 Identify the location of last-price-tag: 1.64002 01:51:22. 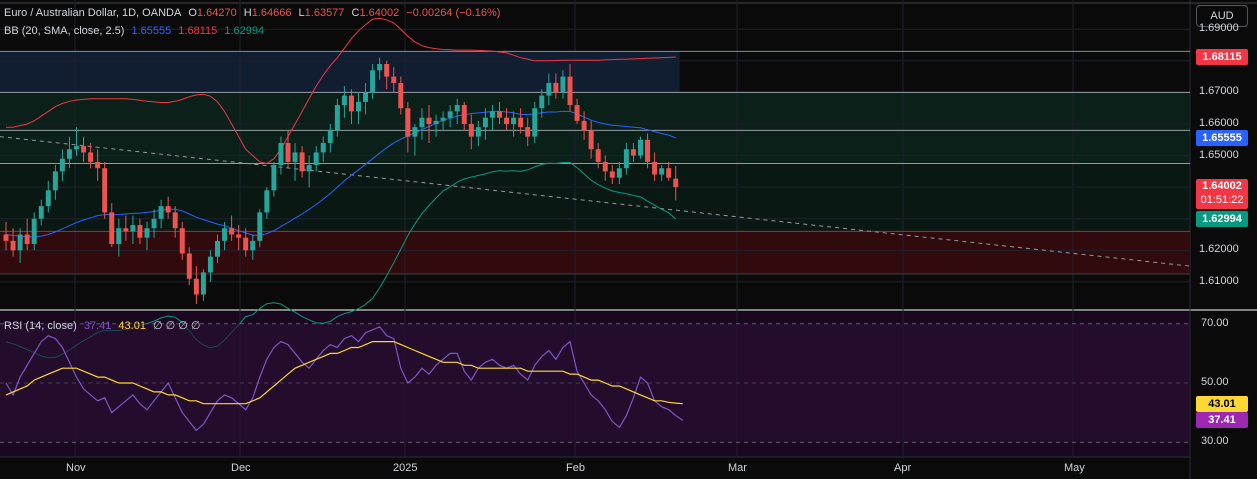
(1222, 194).